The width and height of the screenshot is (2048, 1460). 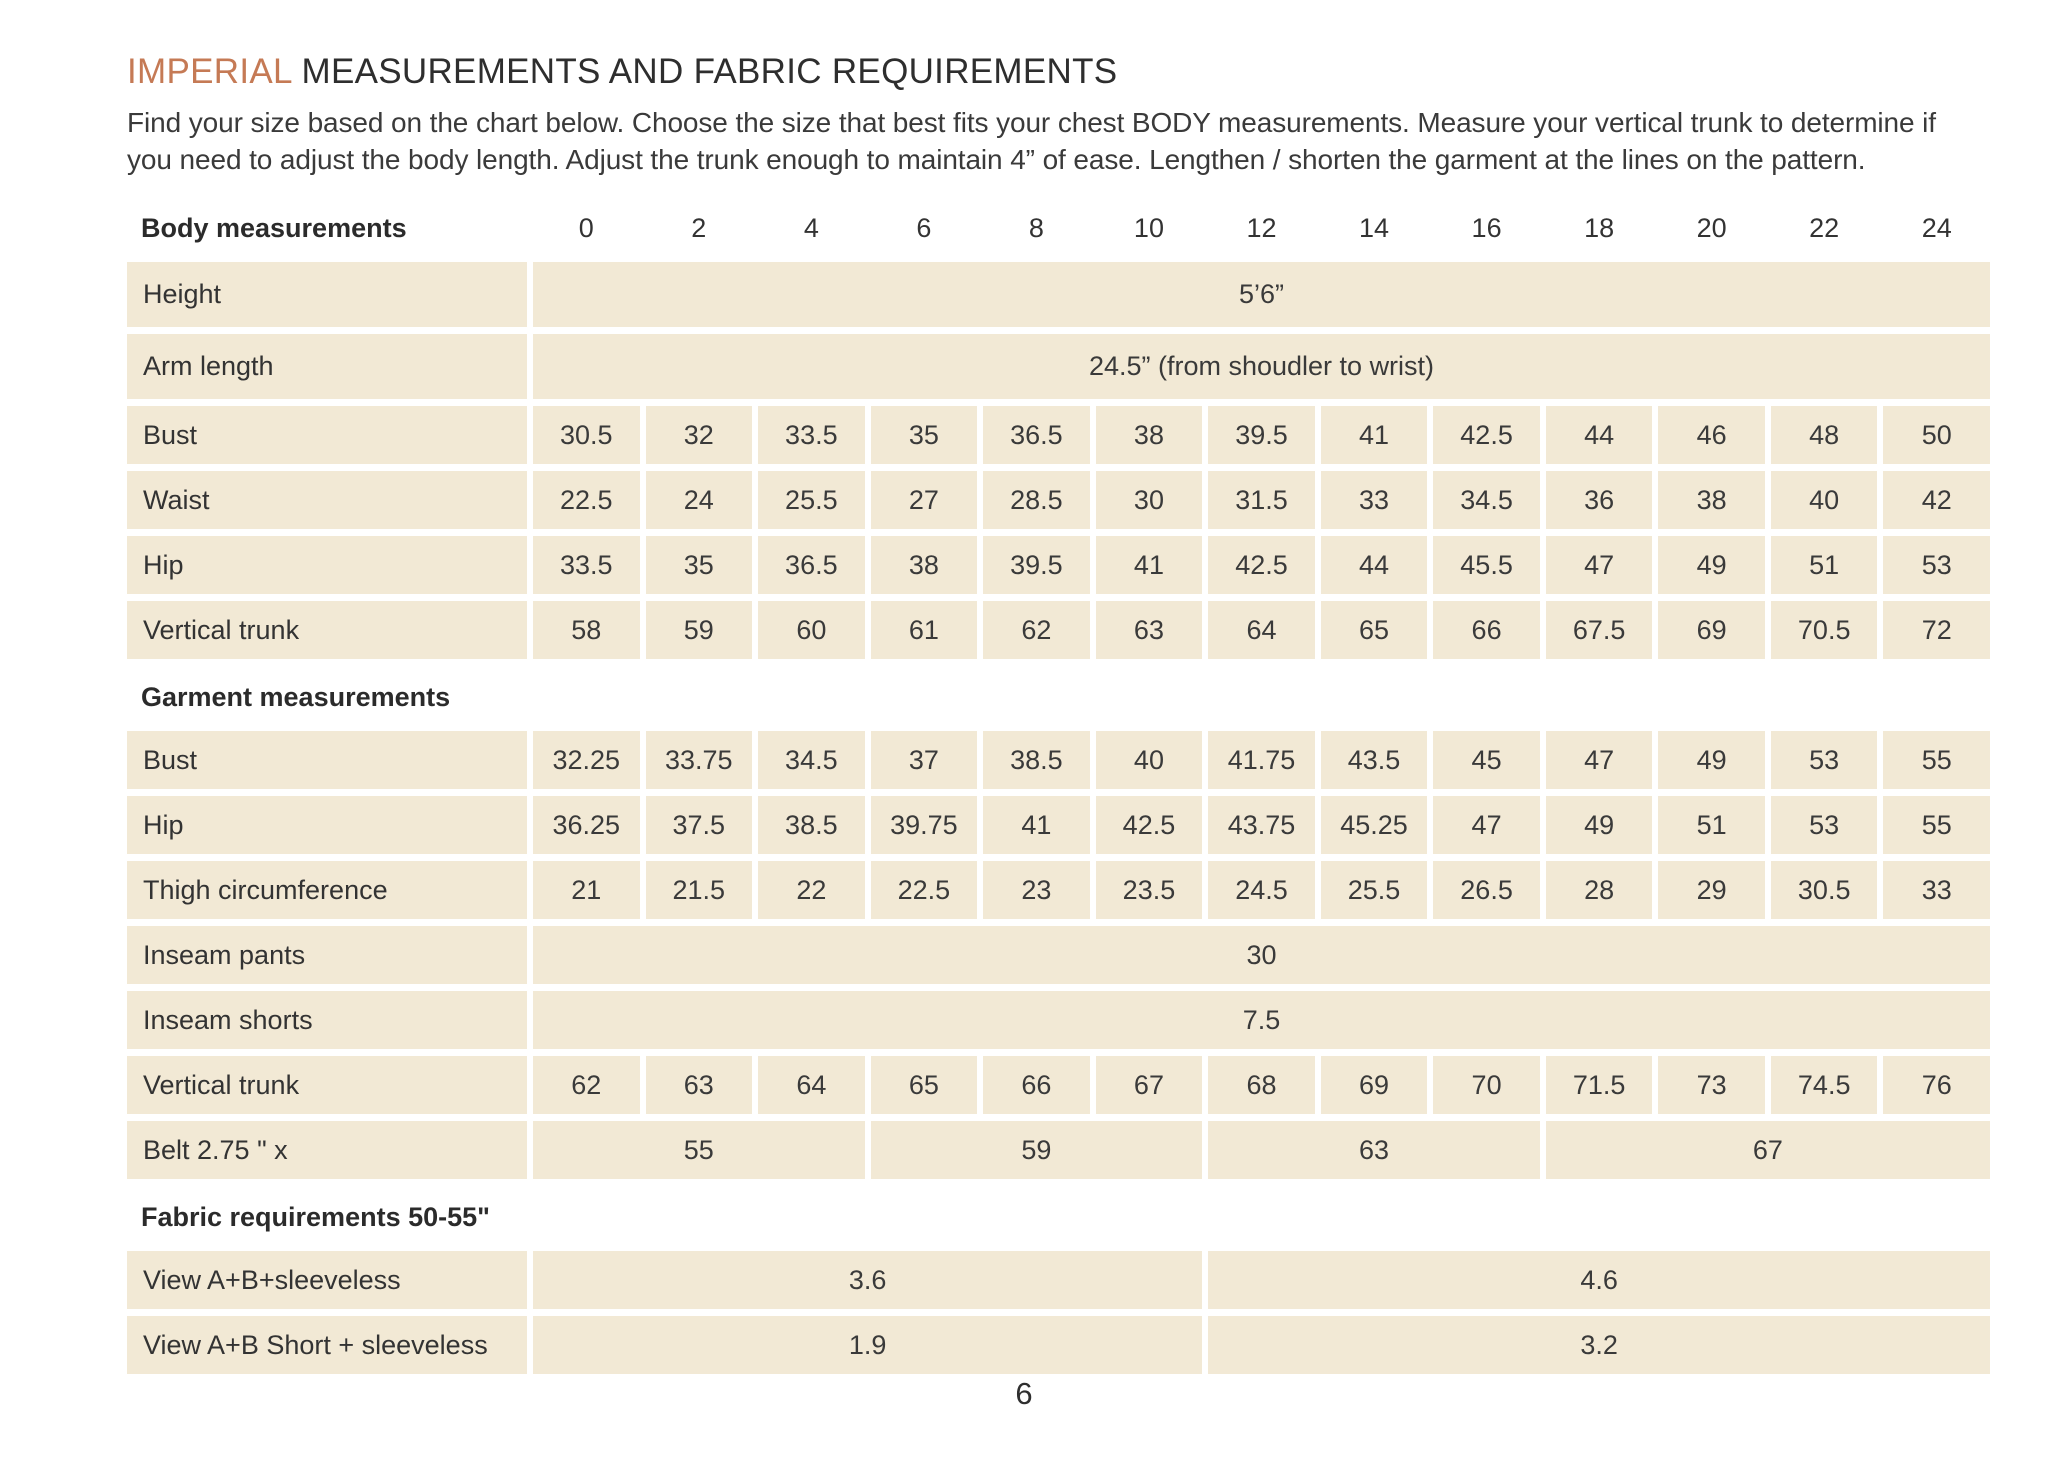 What do you see at coordinates (315, 1216) in the screenshot?
I see `section-heading-label: Fabric requirements 50-55"` at bounding box center [315, 1216].